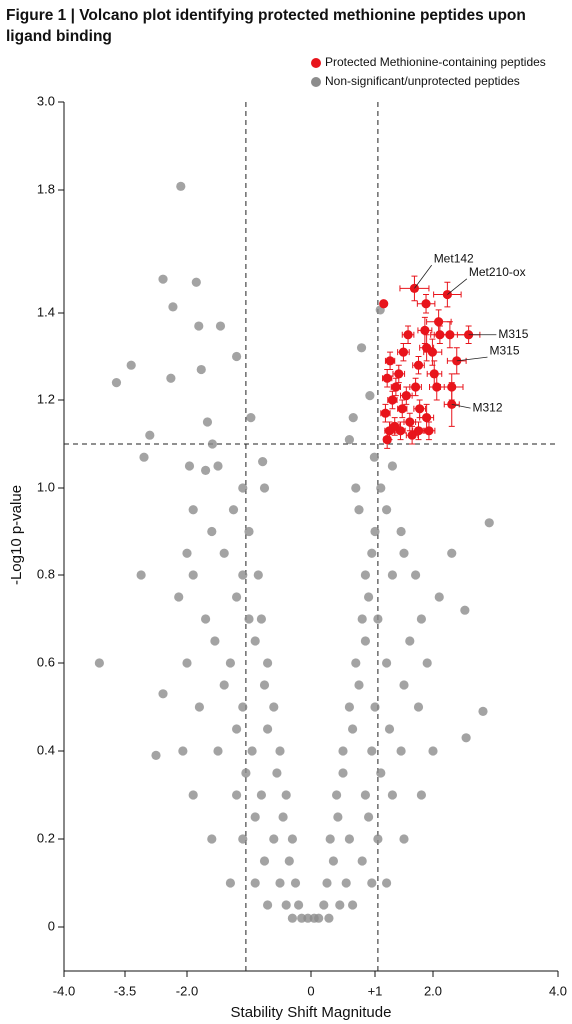 The width and height of the screenshot is (572, 1024). What do you see at coordinates (558, 990) in the screenshot?
I see `x-tick-label: 4.0` at bounding box center [558, 990].